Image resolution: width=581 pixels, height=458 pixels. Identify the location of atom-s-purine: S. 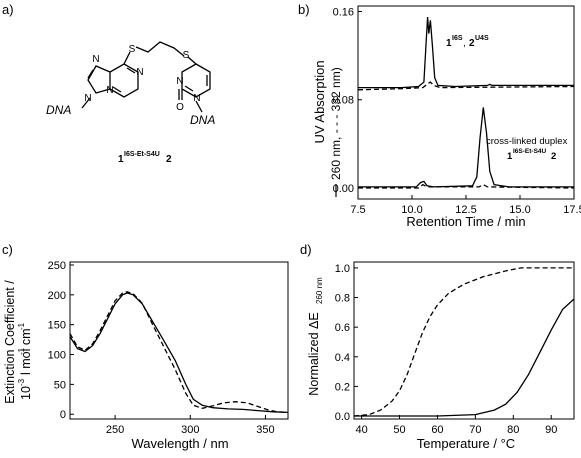
(132, 49).